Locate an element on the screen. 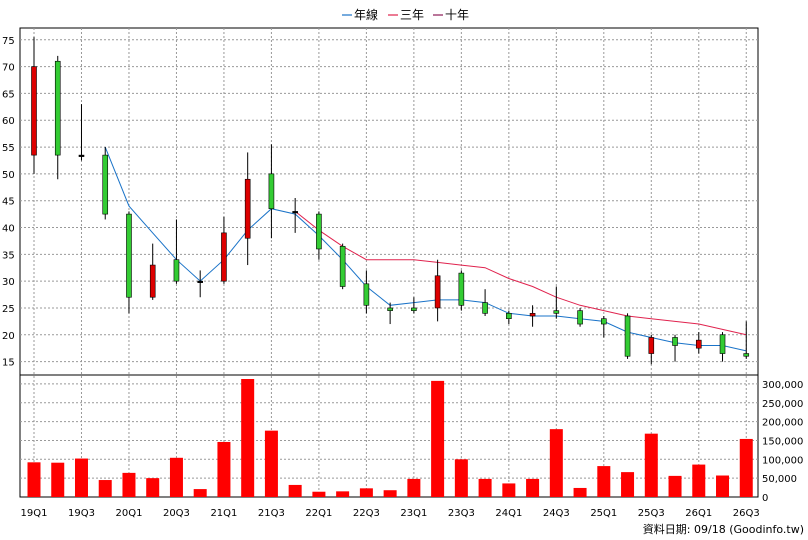 The image size is (808, 540). price-tick-label: 30 is located at coordinates (8, 282).